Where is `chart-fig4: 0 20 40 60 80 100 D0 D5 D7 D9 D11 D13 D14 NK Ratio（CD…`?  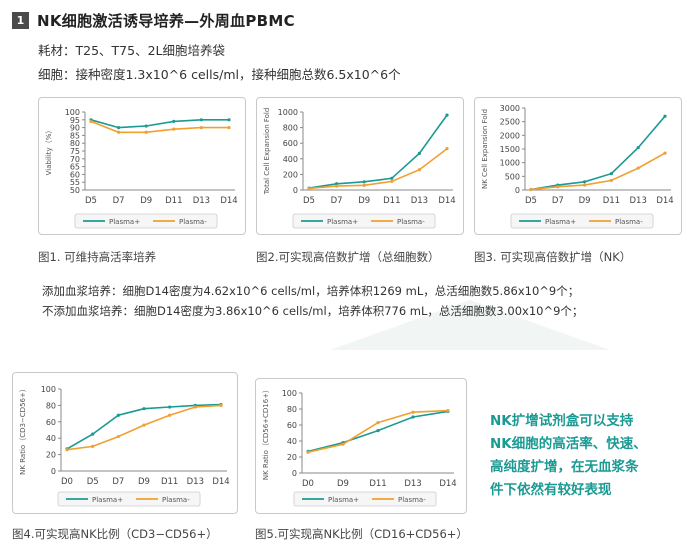
chart-fig4: 0 20 40 60 80 100 D0 D5 D7 D9 D11 D13 D14 NK Ratio（CD… is located at coordinates (124, 446).